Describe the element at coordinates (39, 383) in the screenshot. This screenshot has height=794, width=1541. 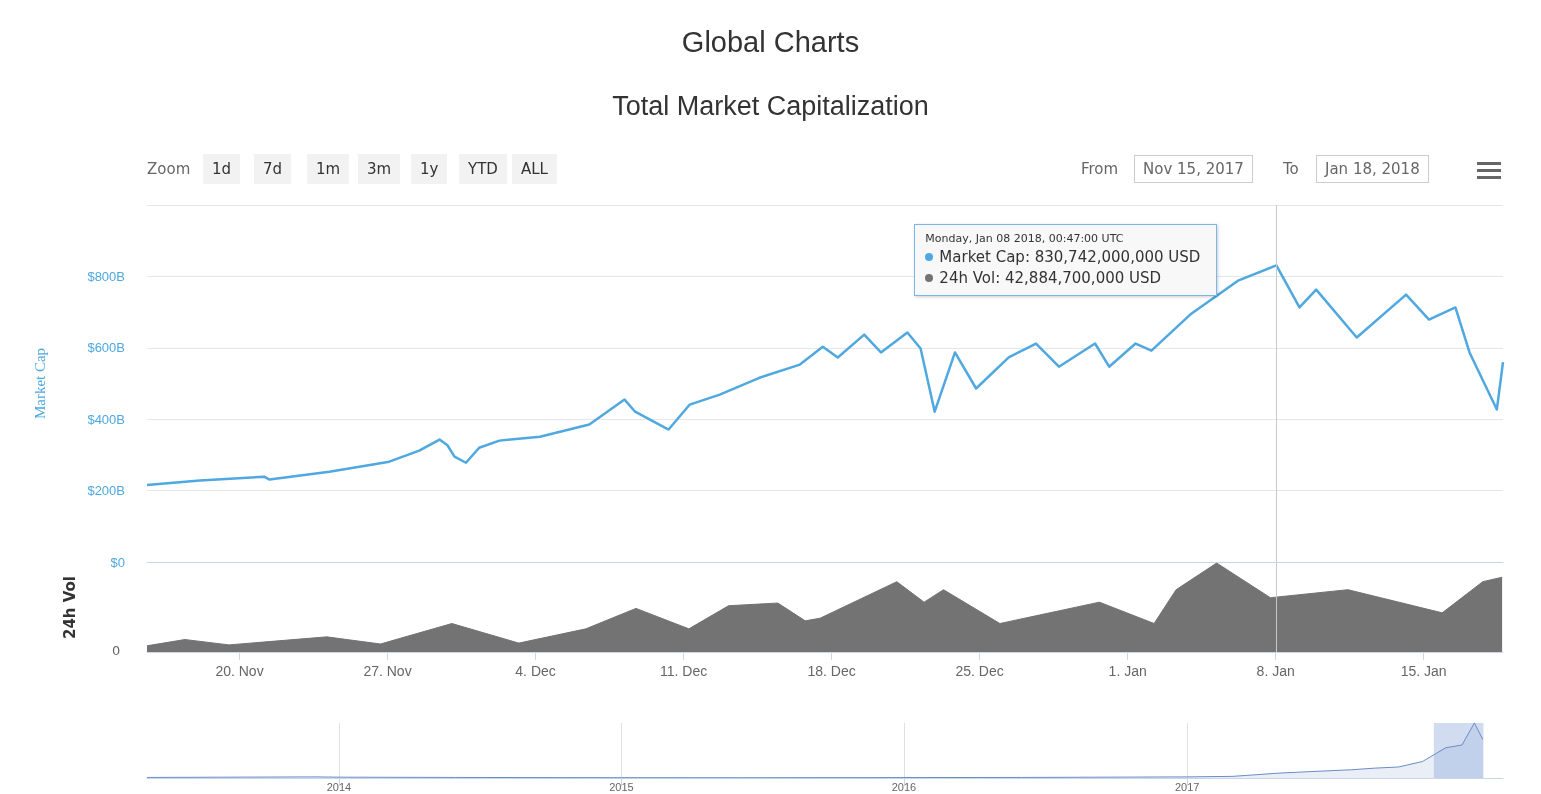
I see `y-axis-title: Market Cap` at that location.